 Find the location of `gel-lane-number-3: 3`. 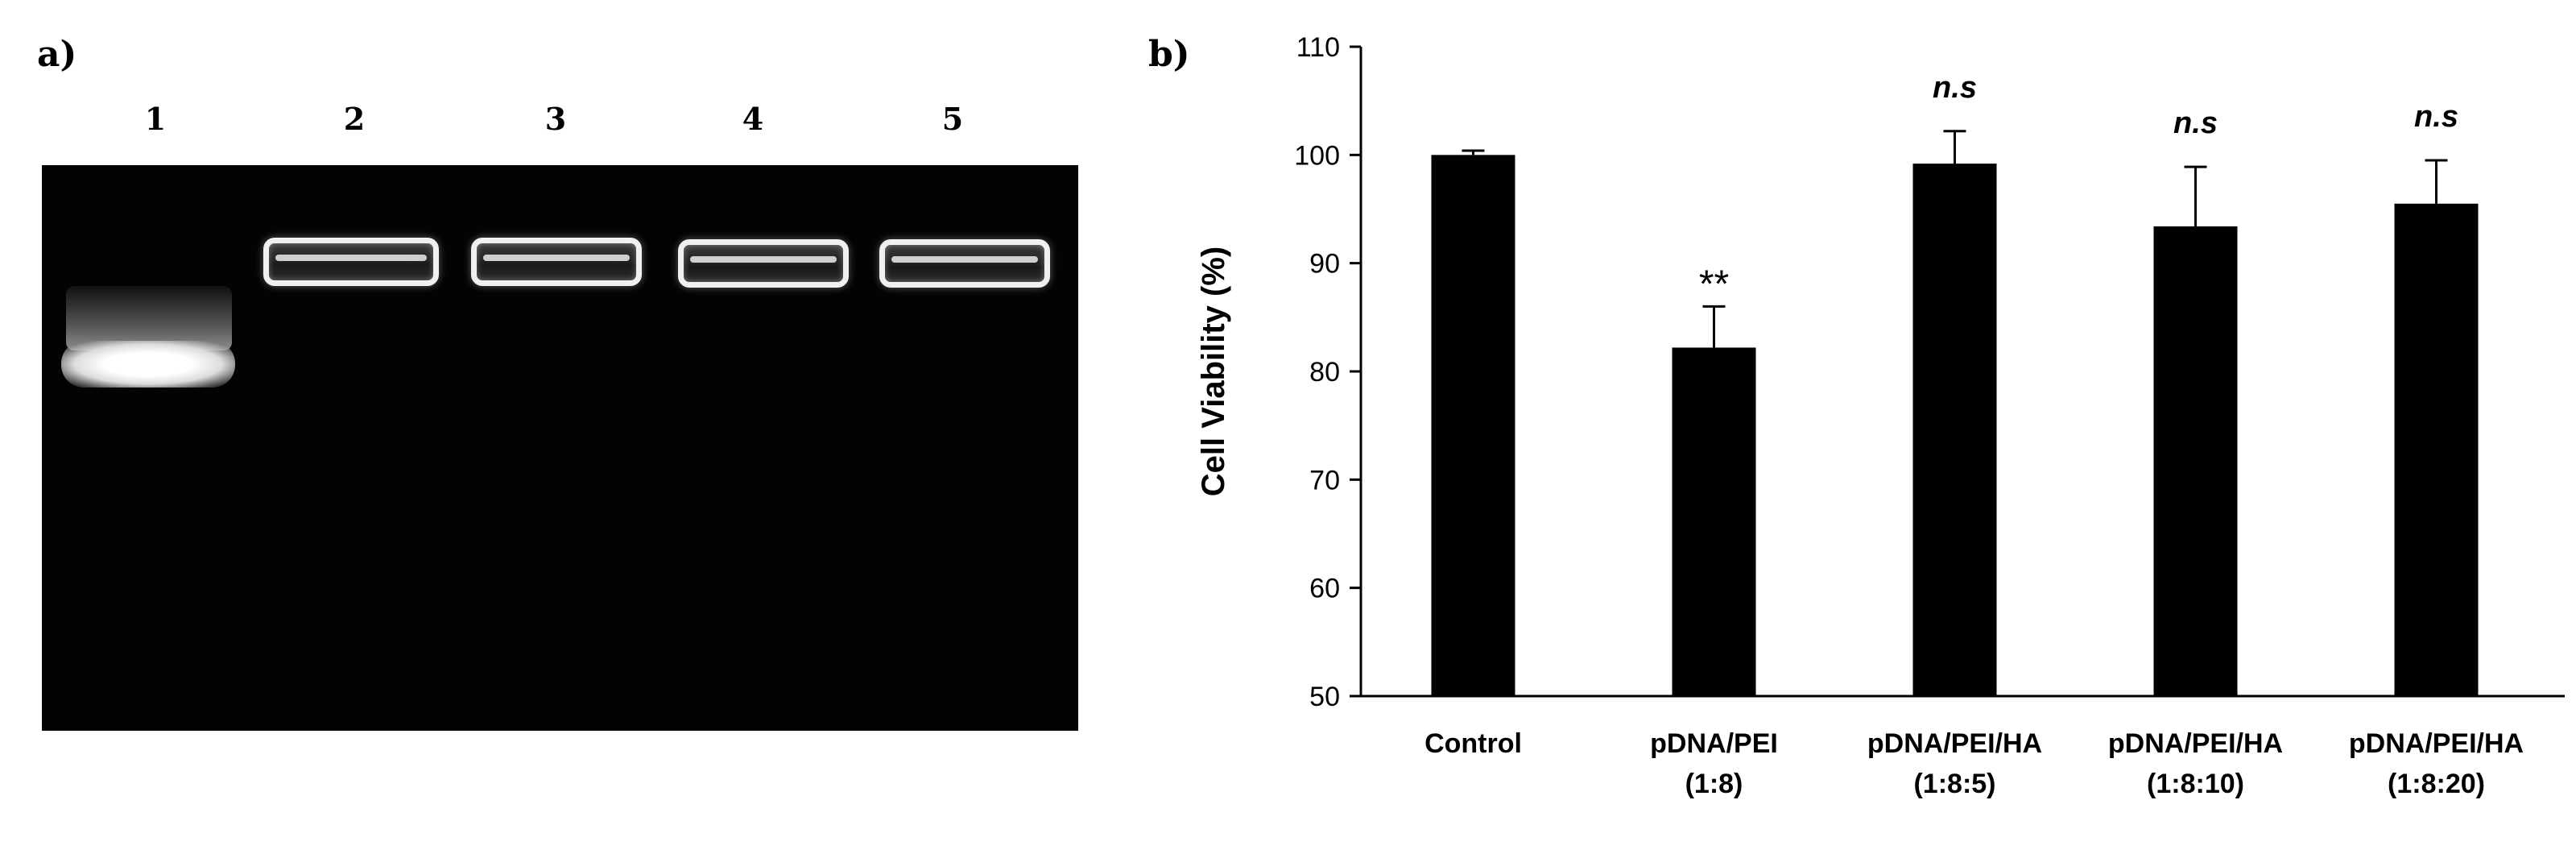

gel-lane-number-3: 3 is located at coordinates (556, 119).